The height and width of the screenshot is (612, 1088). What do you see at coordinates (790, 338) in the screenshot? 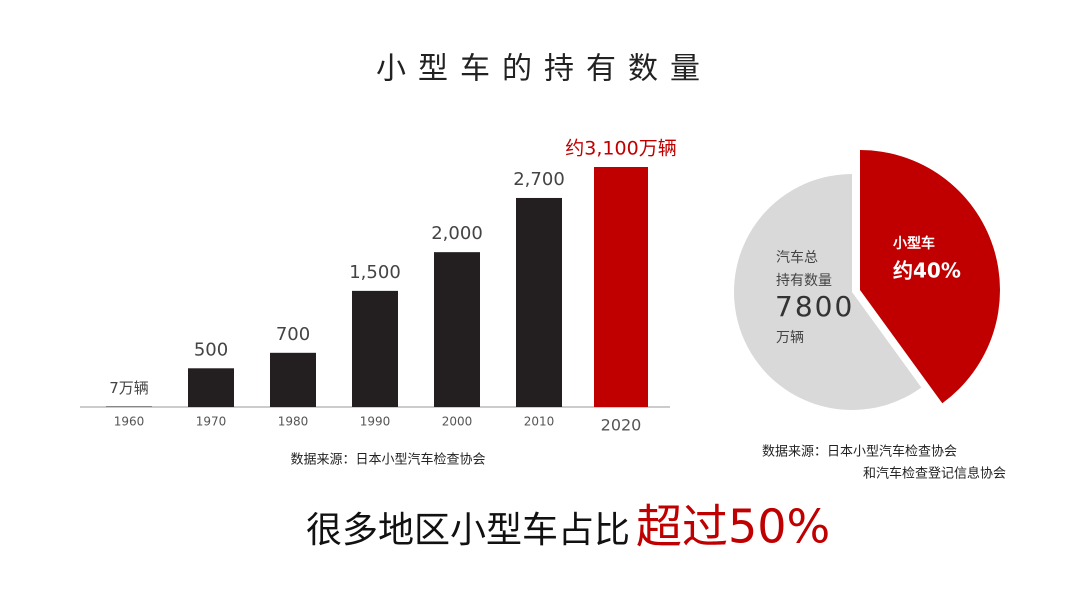
I see `total-unit: 万辆` at bounding box center [790, 338].